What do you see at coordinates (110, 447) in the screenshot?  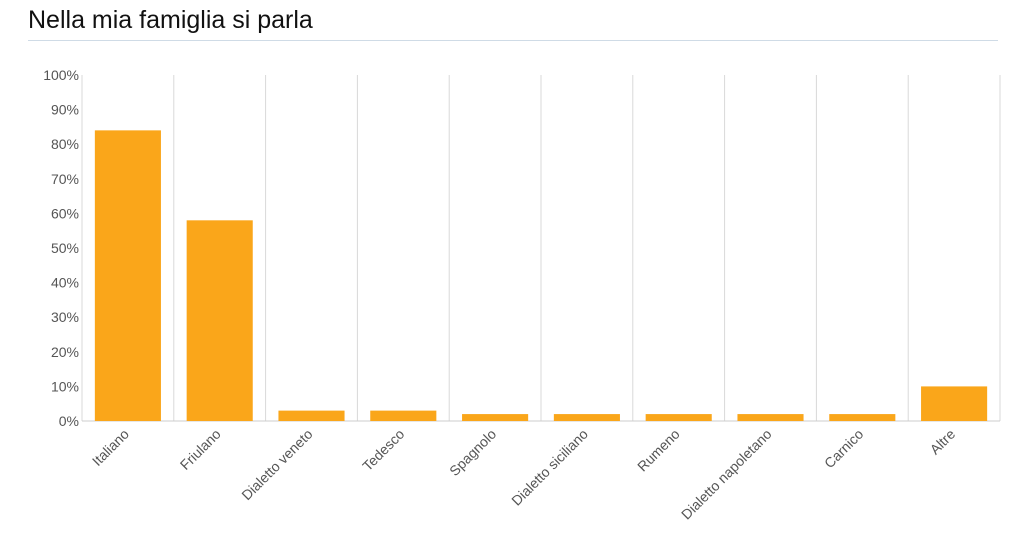 I see `x-category-label: Italiano` at bounding box center [110, 447].